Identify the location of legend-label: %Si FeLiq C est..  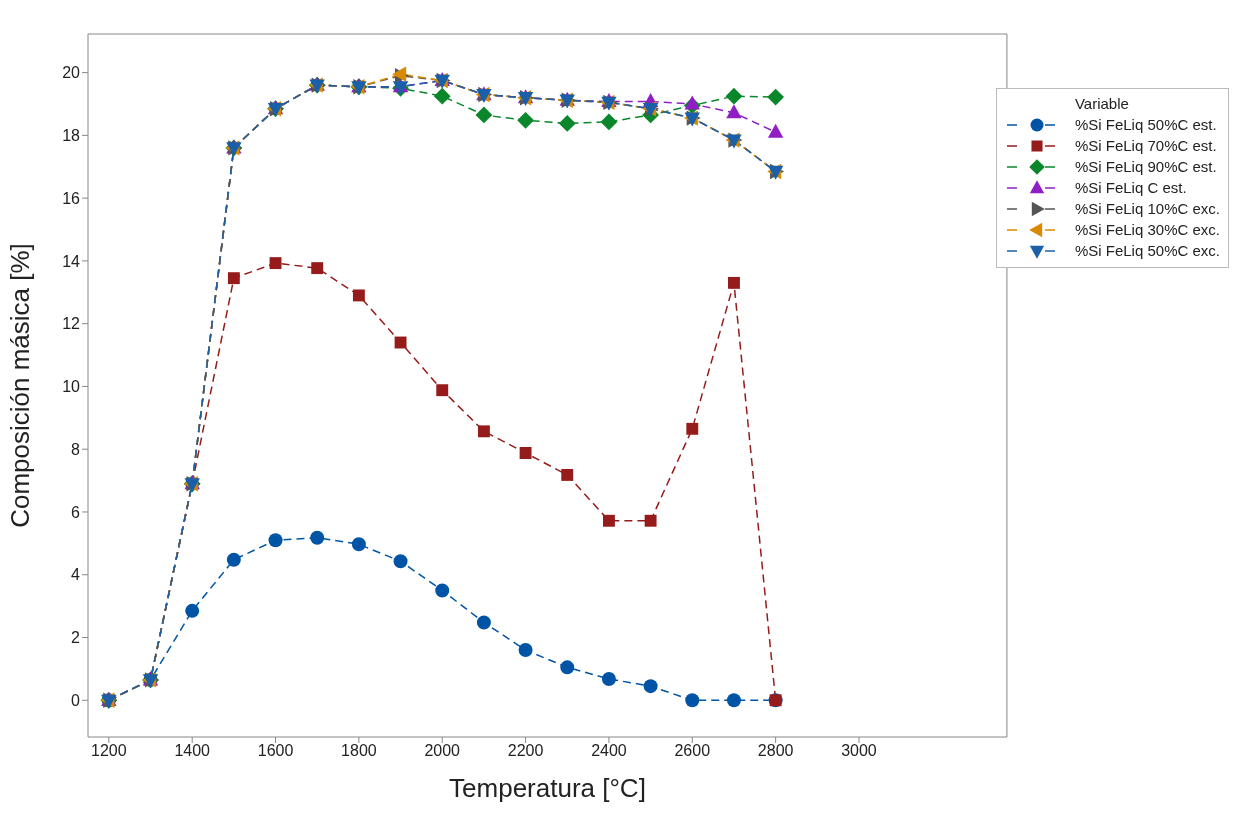
(1130, 187).